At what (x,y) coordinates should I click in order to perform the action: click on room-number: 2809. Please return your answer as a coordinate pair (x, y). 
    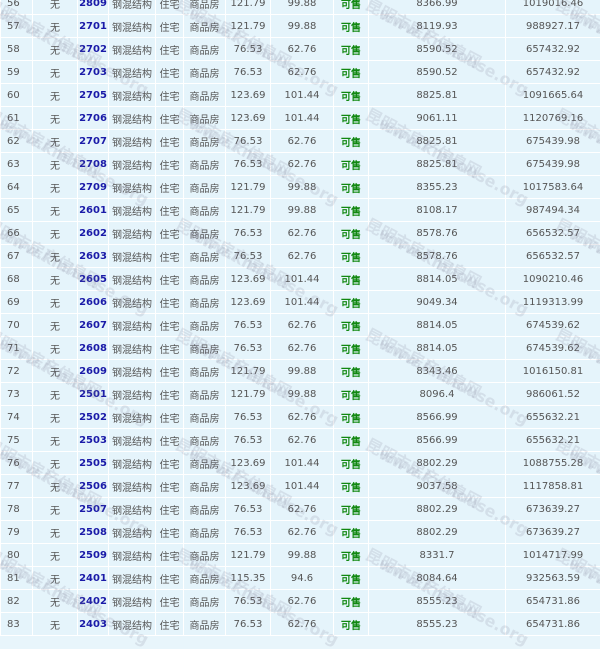
    Looking at the image, I should click on (93, 7).